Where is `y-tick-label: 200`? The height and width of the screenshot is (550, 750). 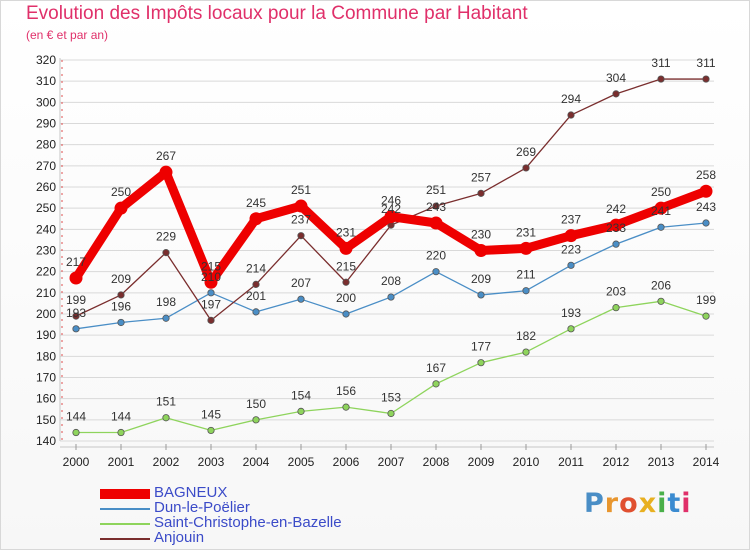
y-tick-label: 200 is located at coordinates (46, 314).